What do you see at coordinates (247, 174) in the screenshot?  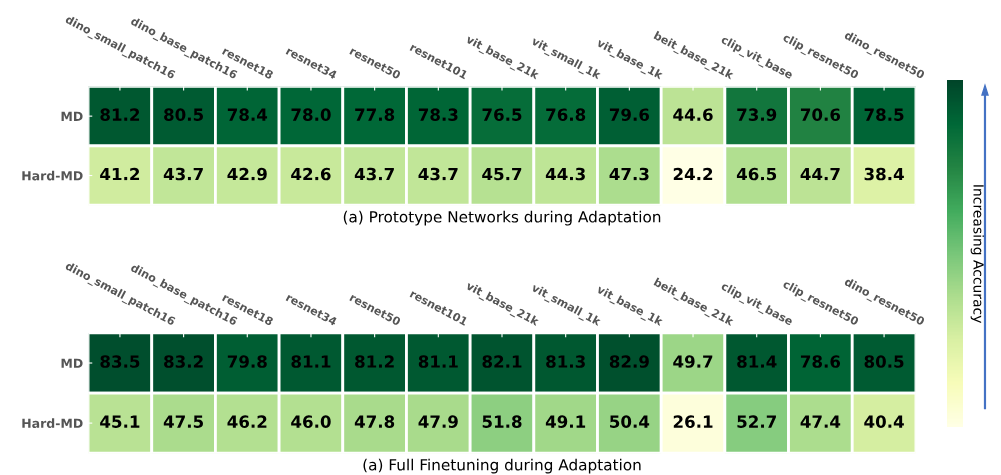 I see `data-label: 42.9` at bounding box center [247, 174].